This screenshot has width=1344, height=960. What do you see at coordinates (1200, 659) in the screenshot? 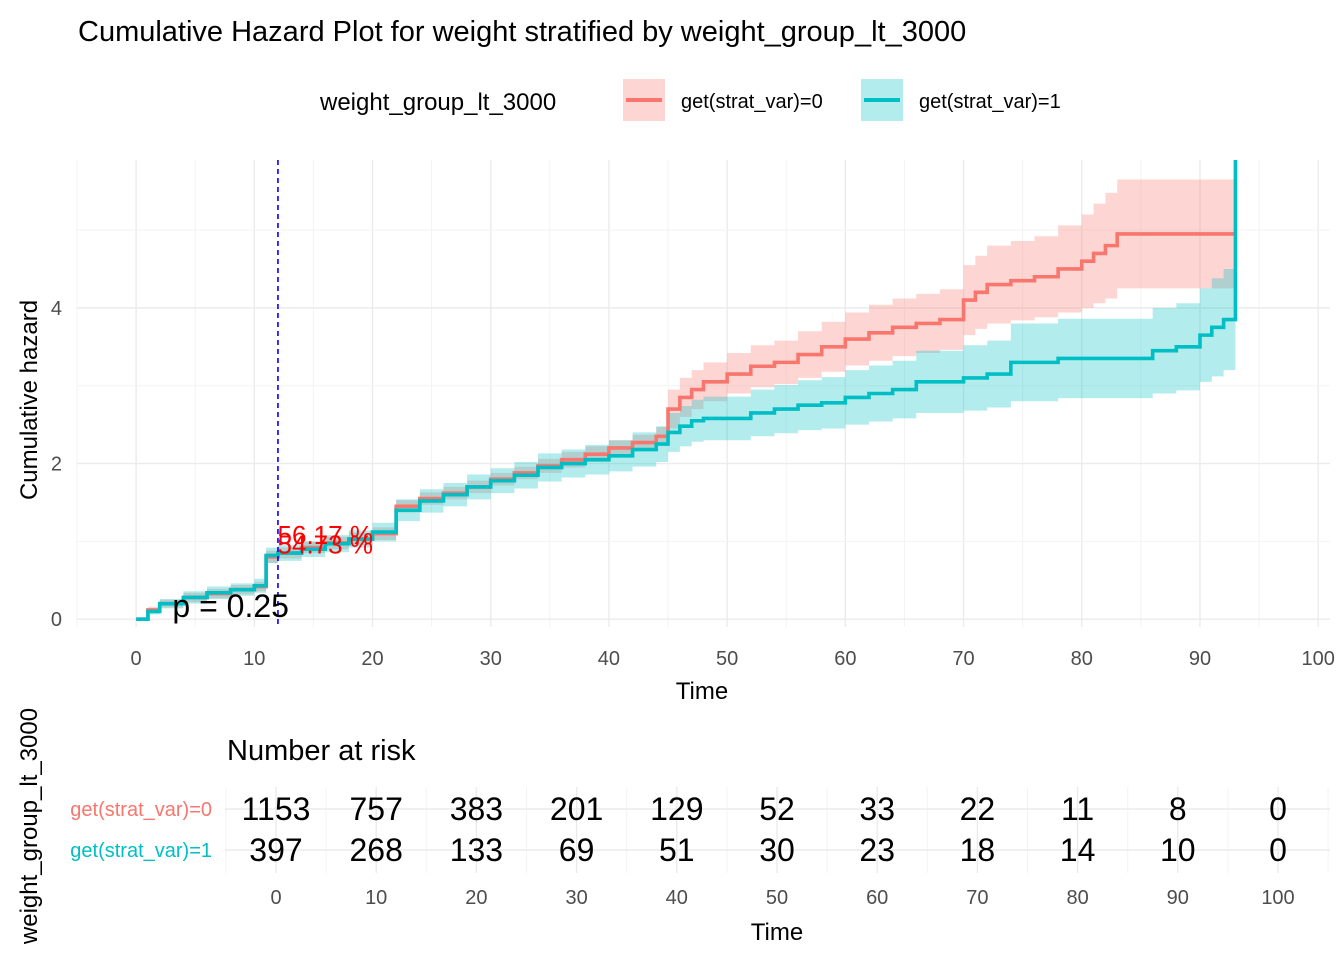
I see `x-tick-label: 90` at bounding box center [1200, 659].